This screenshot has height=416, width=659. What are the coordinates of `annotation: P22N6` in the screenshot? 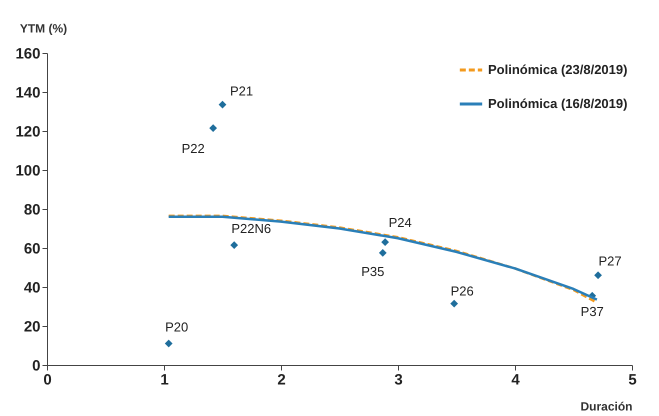 It's located at (251, 228).